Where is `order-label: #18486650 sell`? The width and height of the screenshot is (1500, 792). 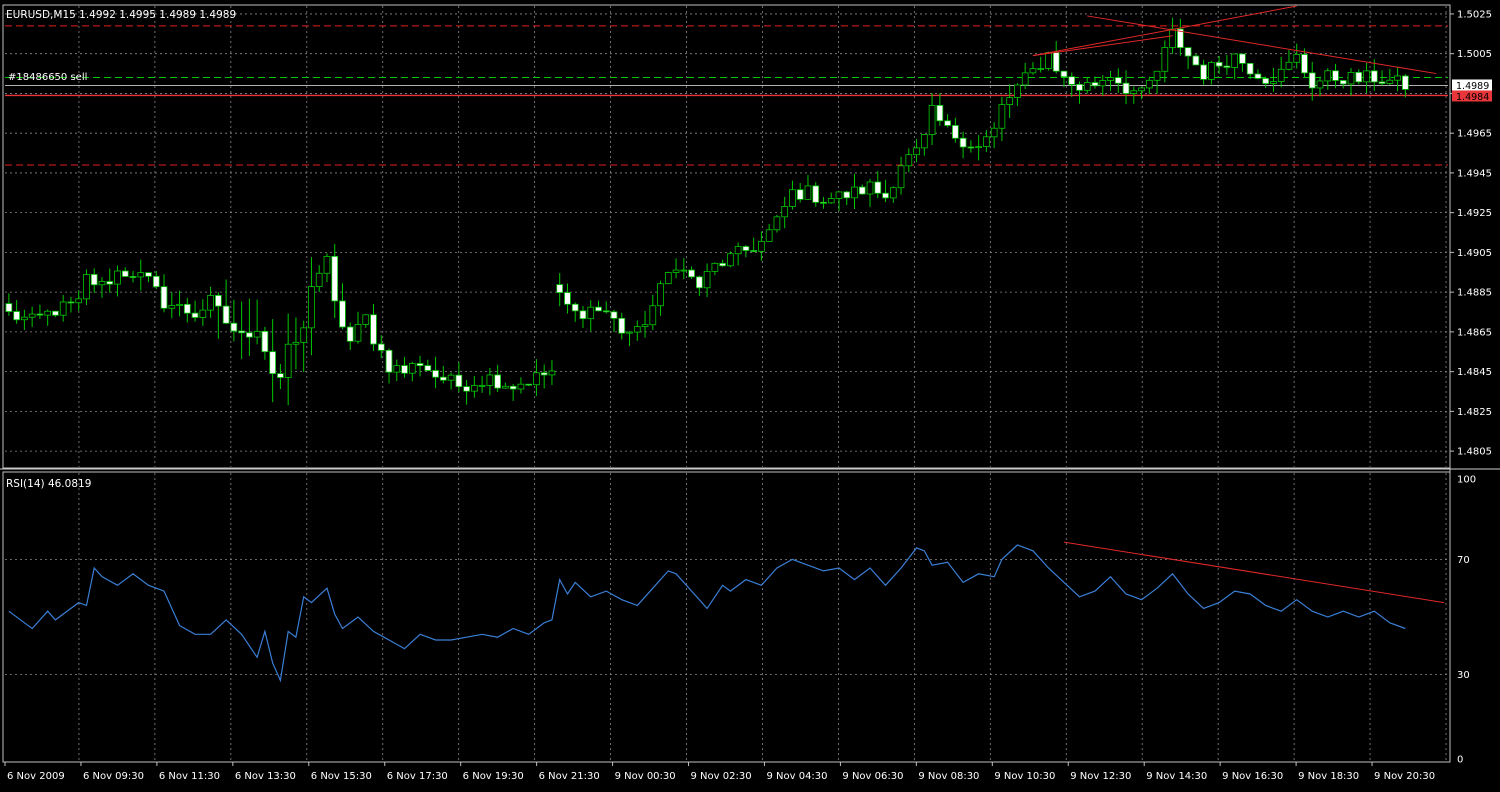
order-label: #18486650 sell is located at coordinates (47, 77).